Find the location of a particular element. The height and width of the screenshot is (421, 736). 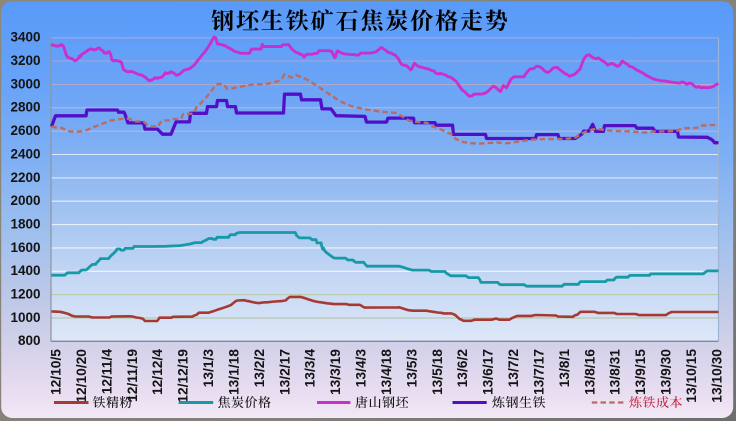

svg-text: 1400 is located at coordinates (25, 270).